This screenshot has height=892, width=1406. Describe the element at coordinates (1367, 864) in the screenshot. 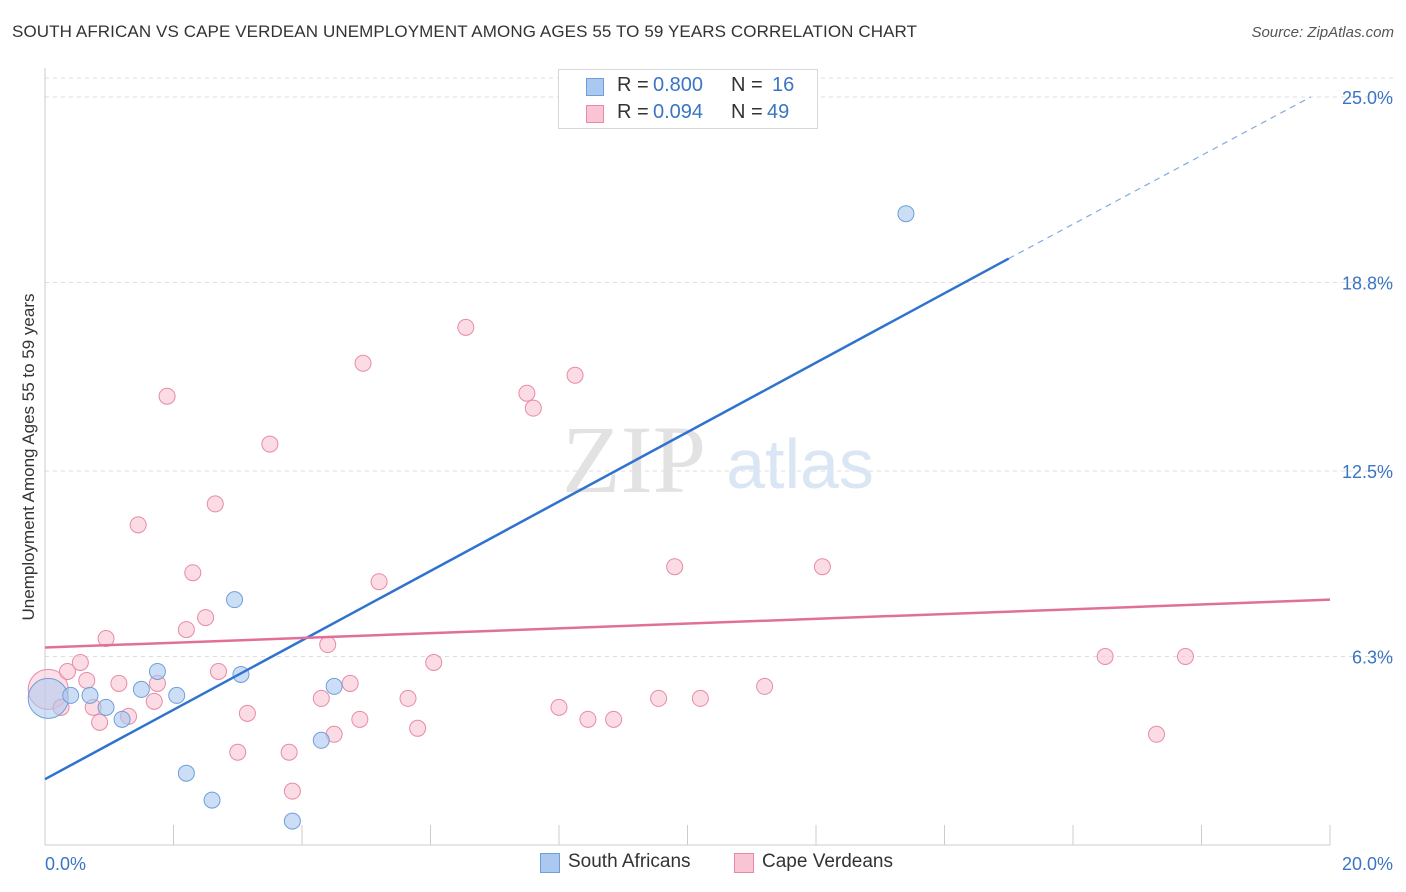

I see `x-tick-label: 20.0%` at that location.